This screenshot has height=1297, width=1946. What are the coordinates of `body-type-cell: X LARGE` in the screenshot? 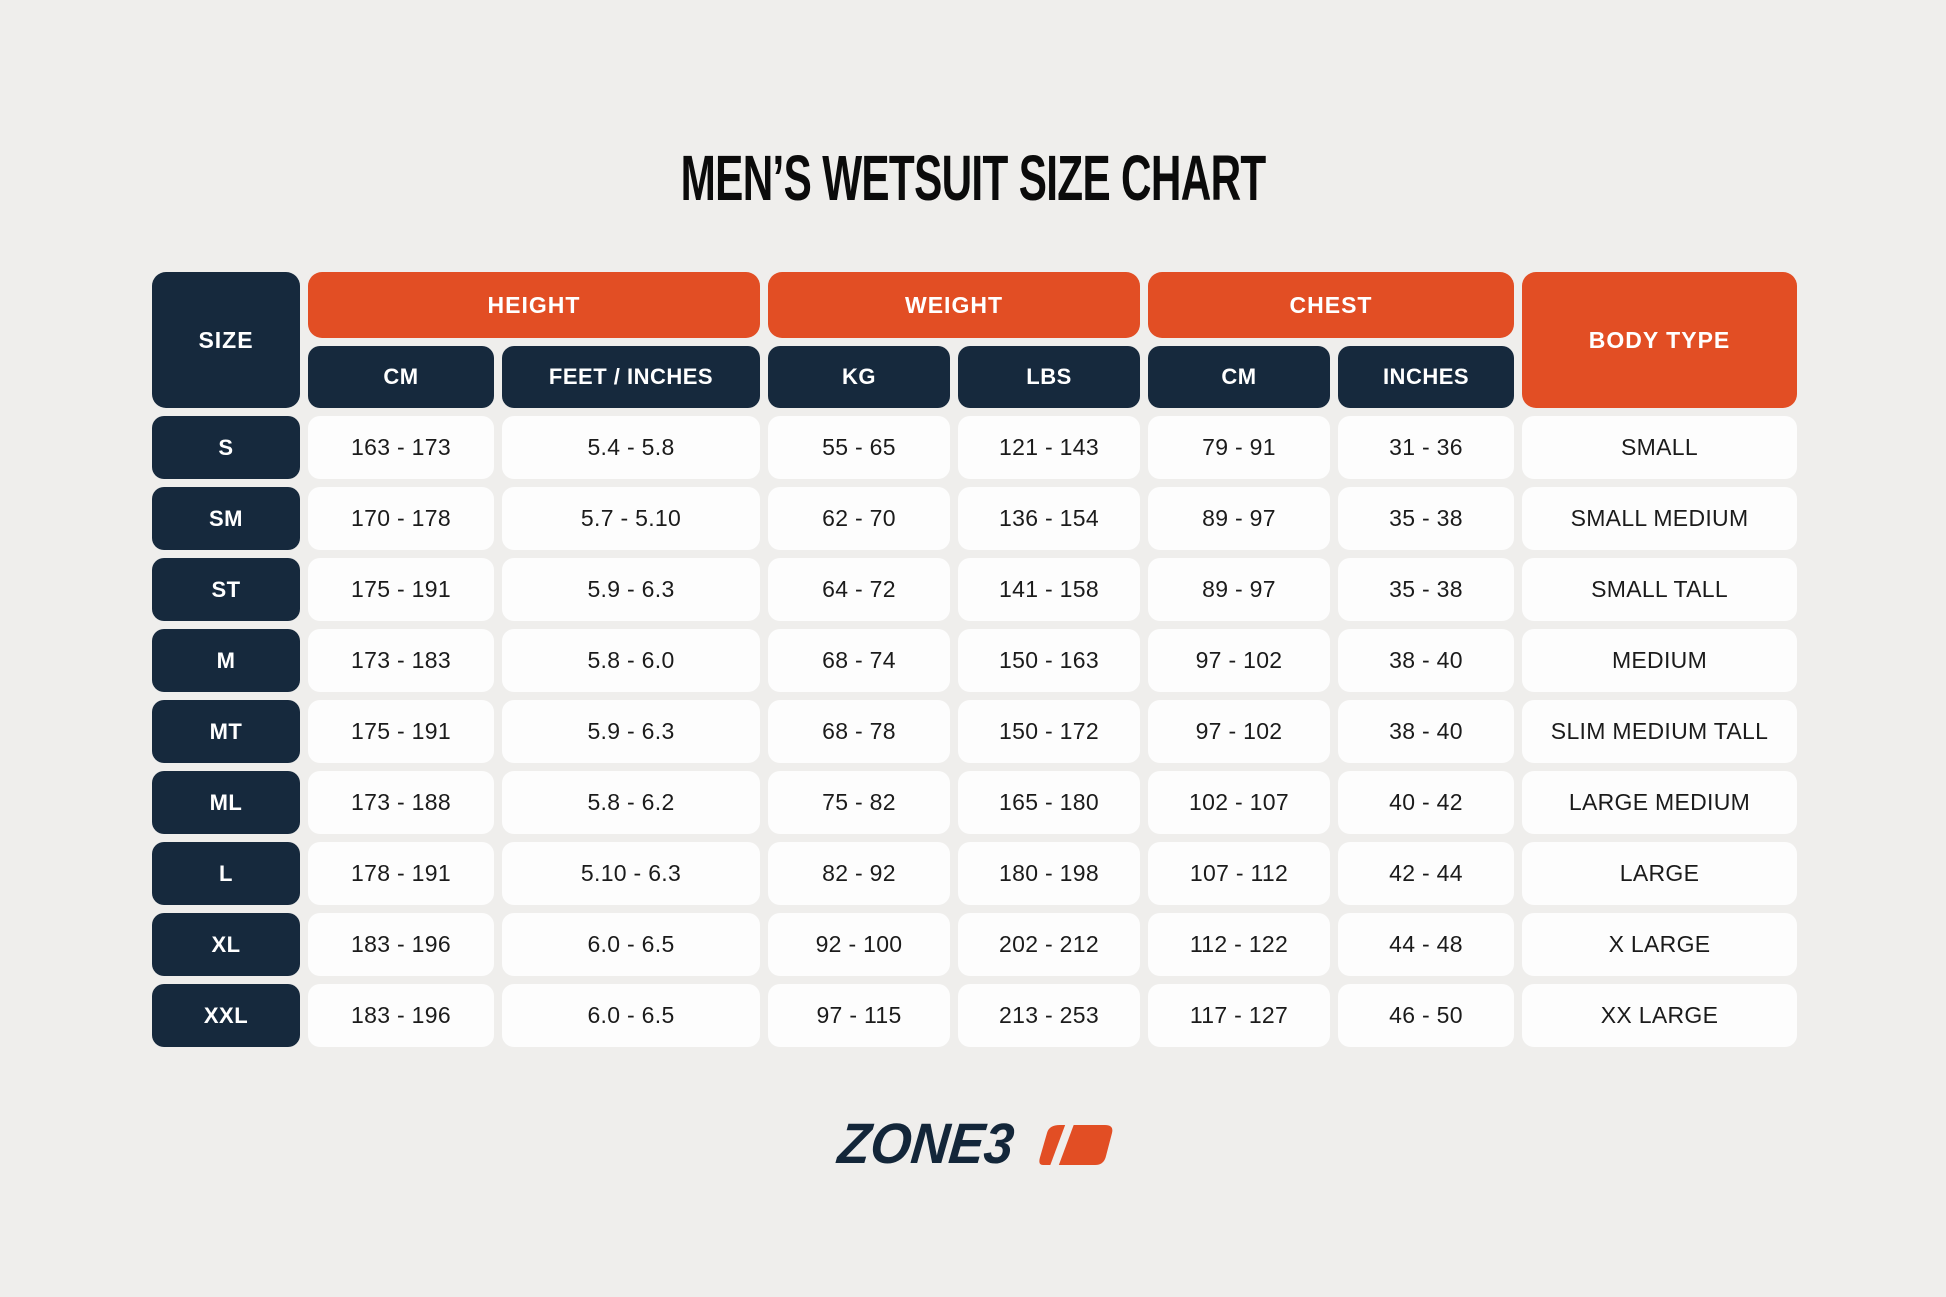 It's located at (1659, 944).